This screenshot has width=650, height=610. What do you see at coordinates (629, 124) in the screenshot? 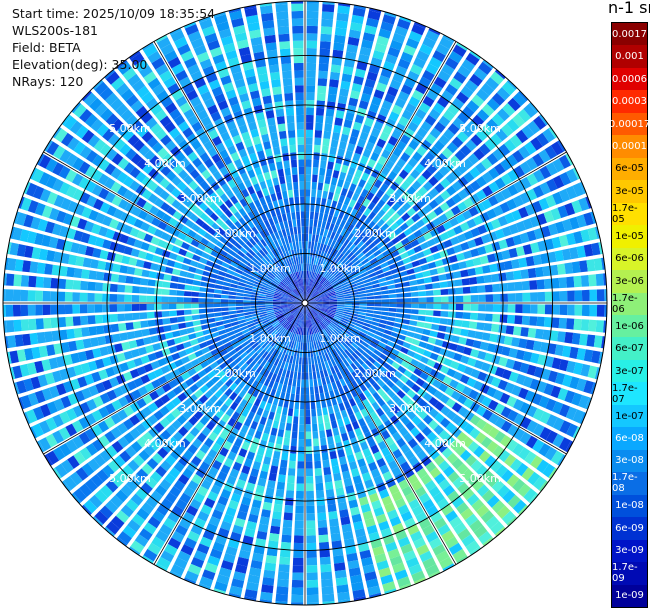
I see `colorbar-tick-label: 0.00017` at bounding box center [629, 124].